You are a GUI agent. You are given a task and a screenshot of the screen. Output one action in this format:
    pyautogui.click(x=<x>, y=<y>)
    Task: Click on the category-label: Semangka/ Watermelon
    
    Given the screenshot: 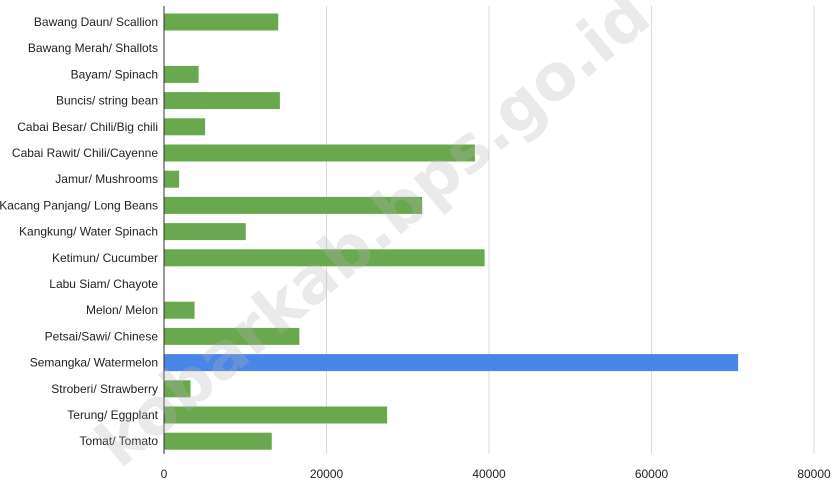 What is the action you would take?
    pyautogui.click(x=94, y=363)
    